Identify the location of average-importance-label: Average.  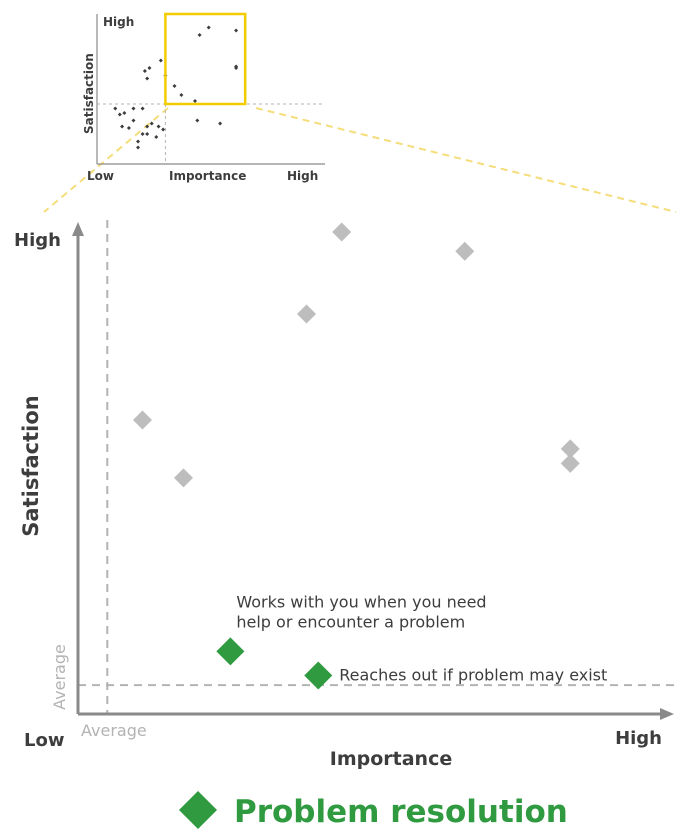
(114, 730).